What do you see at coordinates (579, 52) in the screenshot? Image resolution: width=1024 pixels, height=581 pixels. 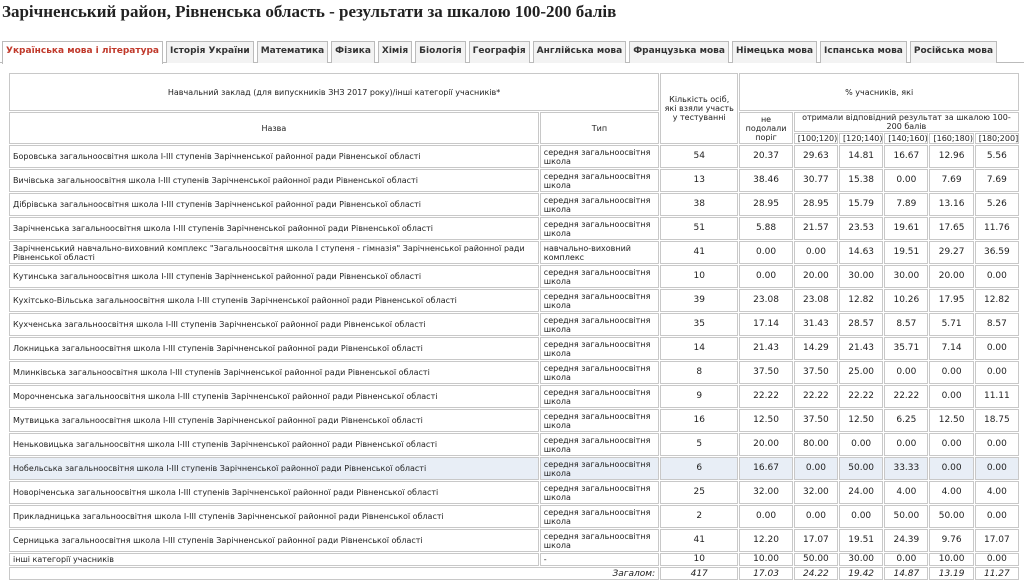 I see `subject-tab: Англійська мова` at bounding box center [579, 52].